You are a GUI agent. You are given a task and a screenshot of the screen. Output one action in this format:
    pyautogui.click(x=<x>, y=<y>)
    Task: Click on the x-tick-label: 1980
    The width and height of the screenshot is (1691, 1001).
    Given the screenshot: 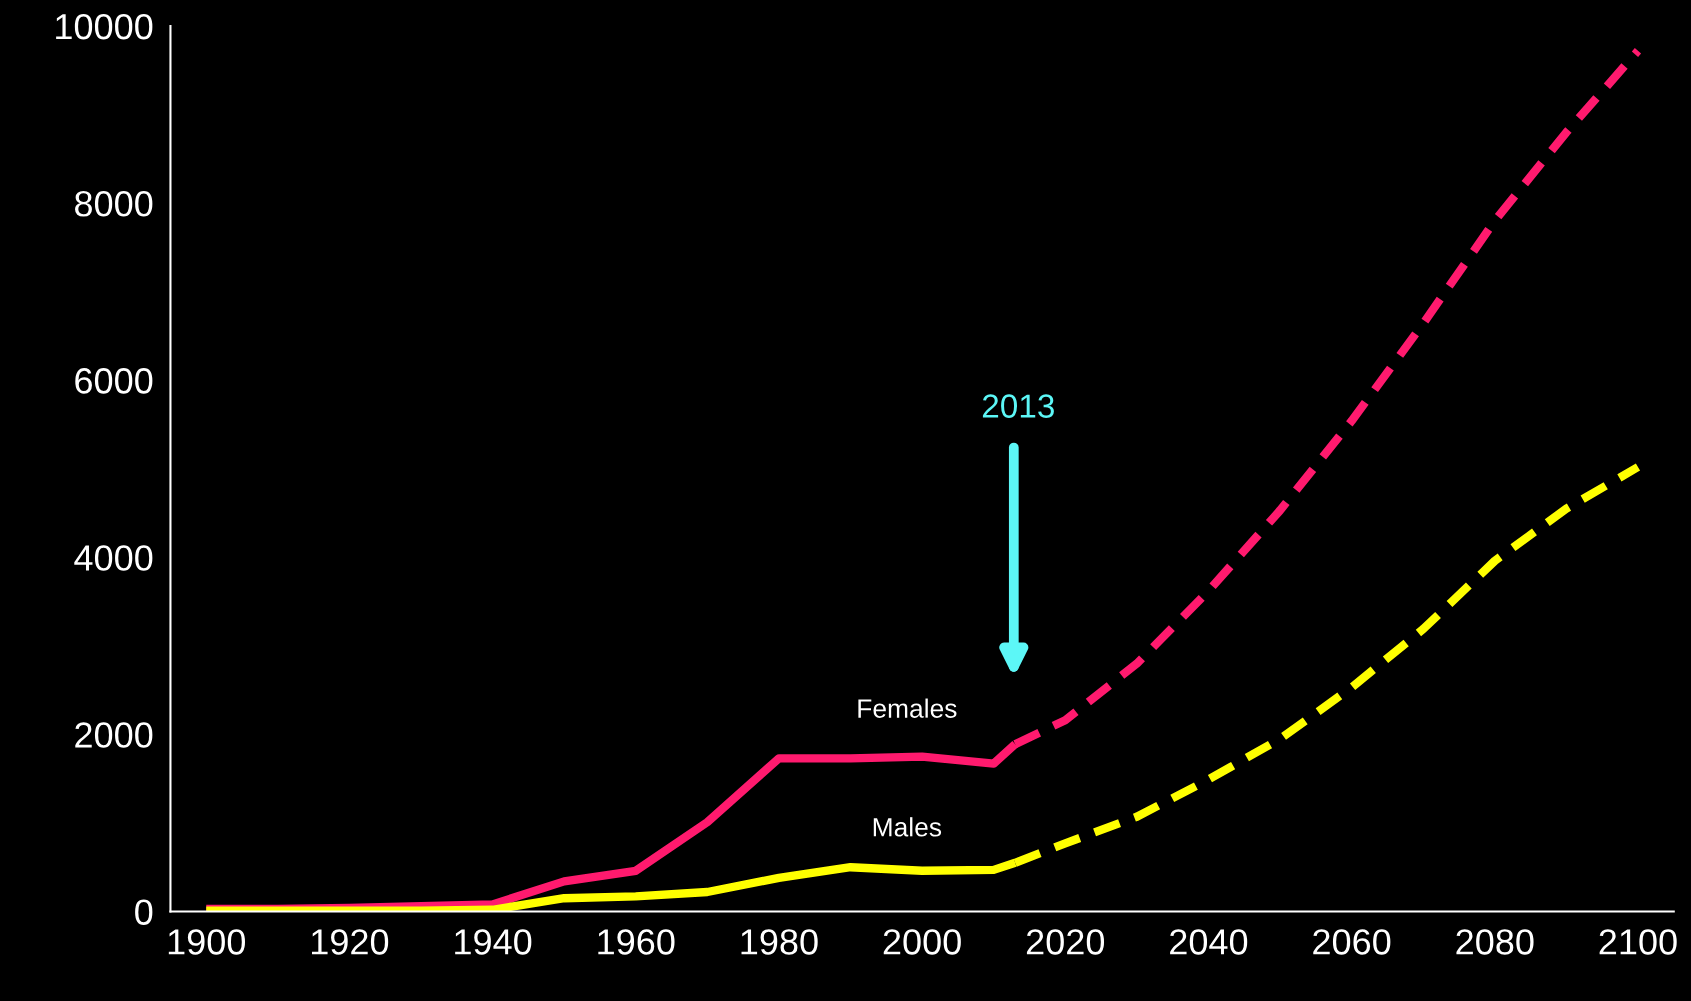 What is the action you would take?
    pyautogui.click(x=779, y=942)
    